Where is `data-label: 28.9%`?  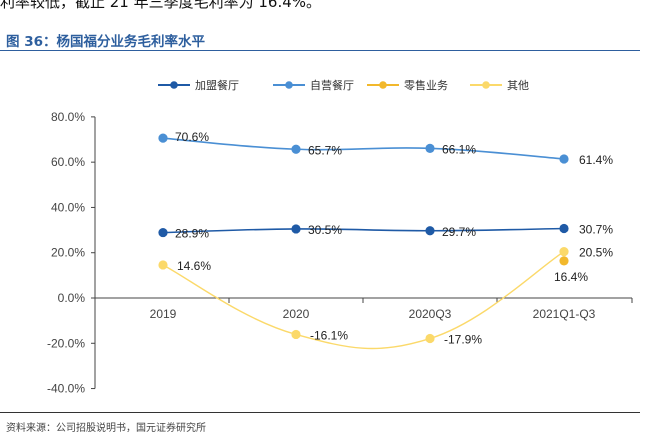
data-label: 28.9% is located at coordinates (192, 234).